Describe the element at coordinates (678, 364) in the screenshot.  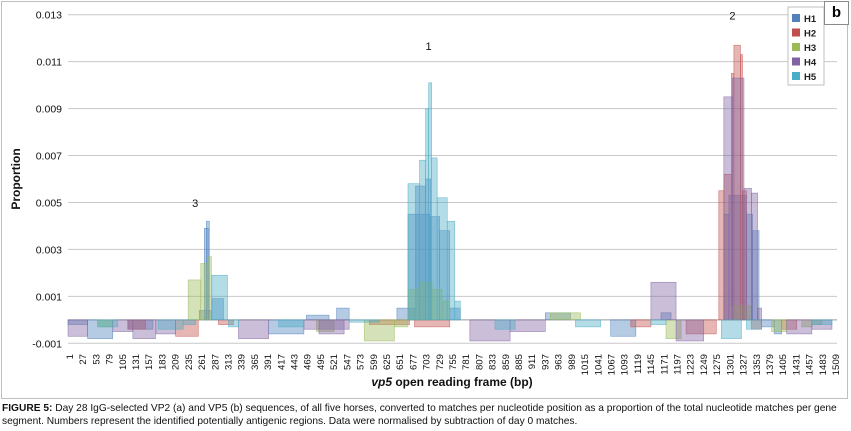
I see `x-tick-label: 1197` at that location.